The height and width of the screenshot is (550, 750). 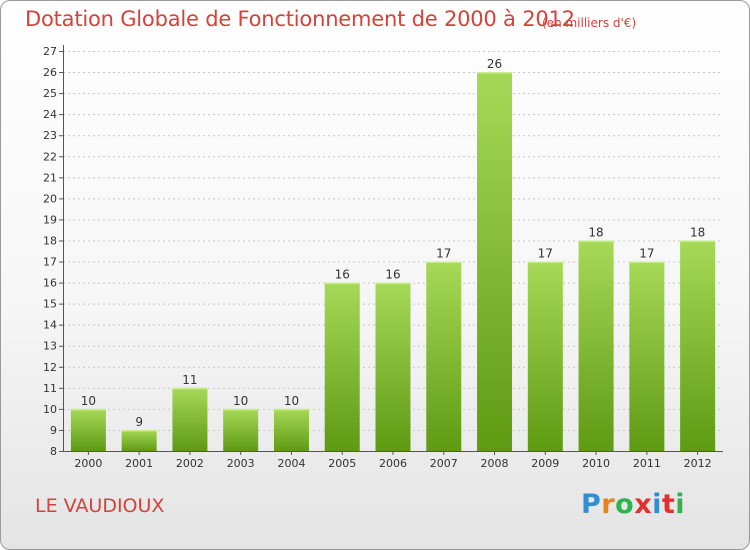 What do you see at coordinates (50, 325) in the screenshot?
I see `y-tick-label: 14` at bounding box center [50, 325].